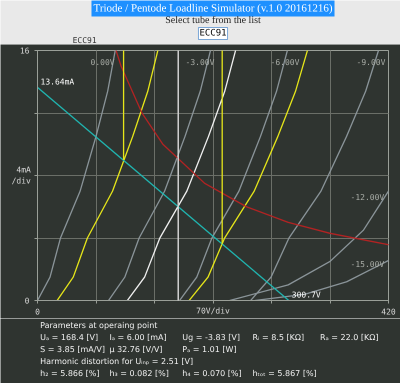 The height and width of the screenshot is (383, 400). I want to click on x-tick-label: 420, so click(388, 312).